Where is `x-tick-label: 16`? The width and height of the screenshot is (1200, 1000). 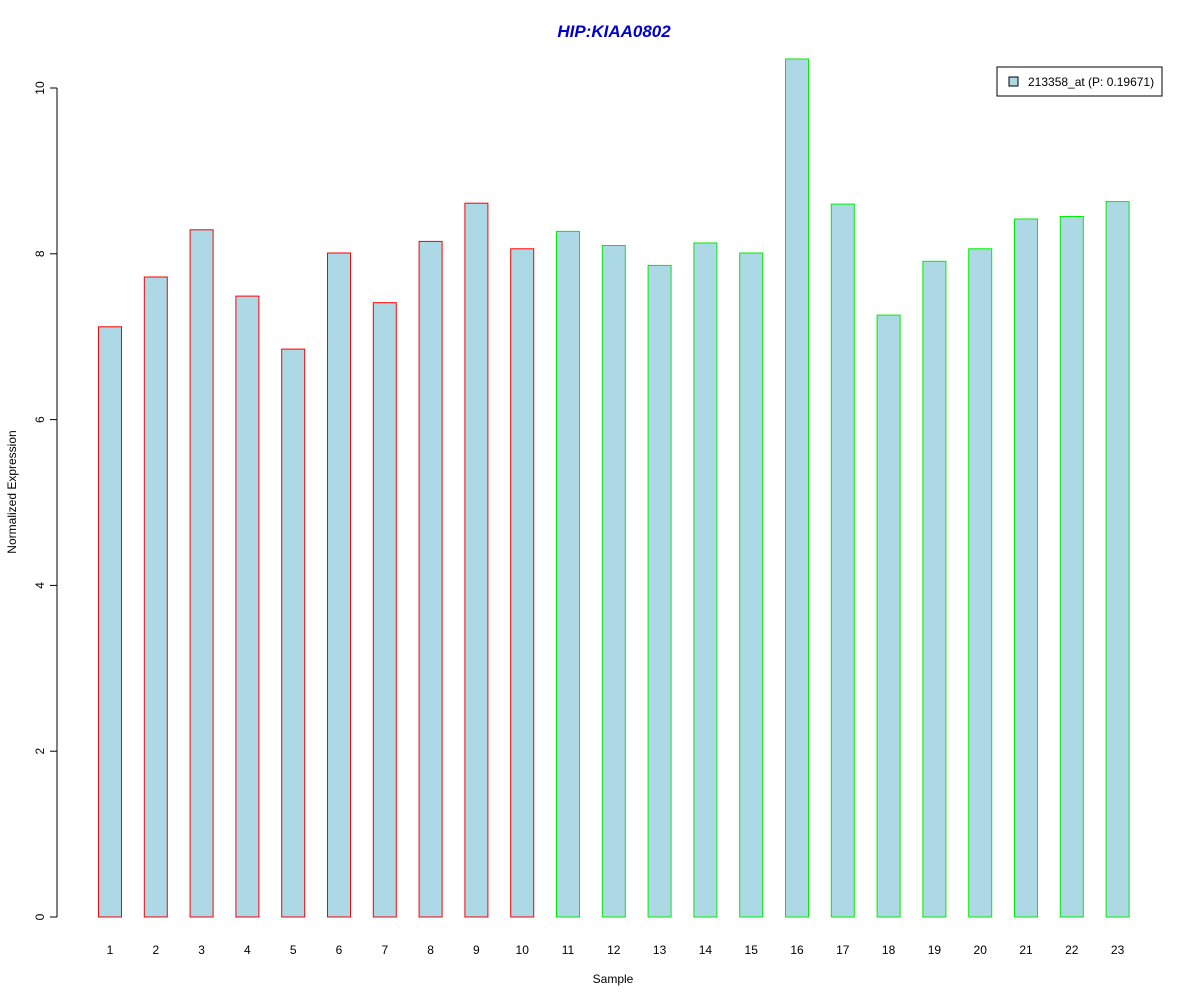
x-tick-label: 16 is located at coordinates (797, 950).